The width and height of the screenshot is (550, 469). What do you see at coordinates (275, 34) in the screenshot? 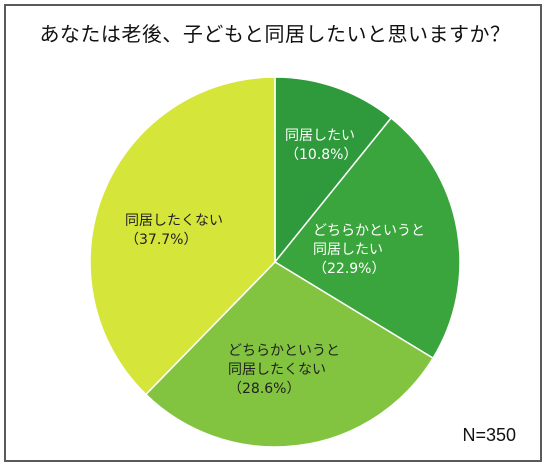
I see `chart-title: あなたは老後、子どもと同居したいと思いますか？` at bounding box center [275, 34].